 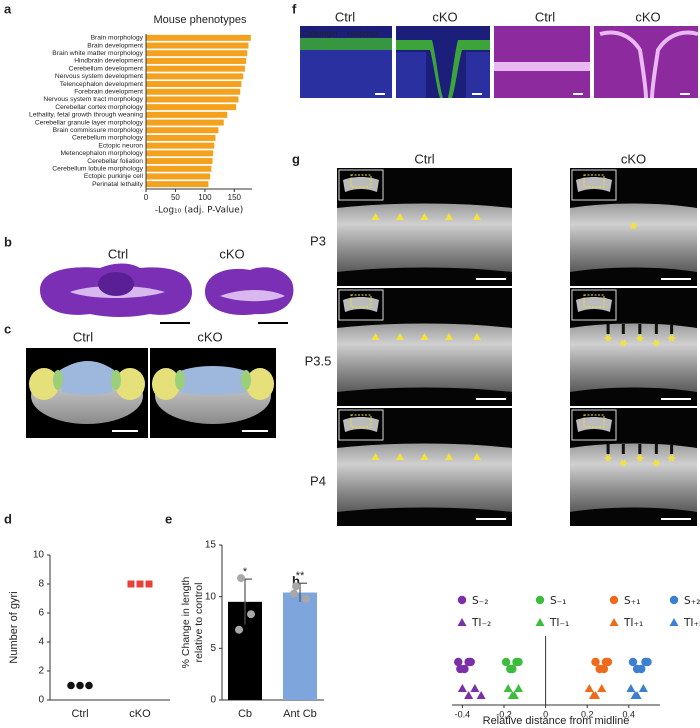 I want to click on stain-label: Hoechst, so click(x=363, y=33).